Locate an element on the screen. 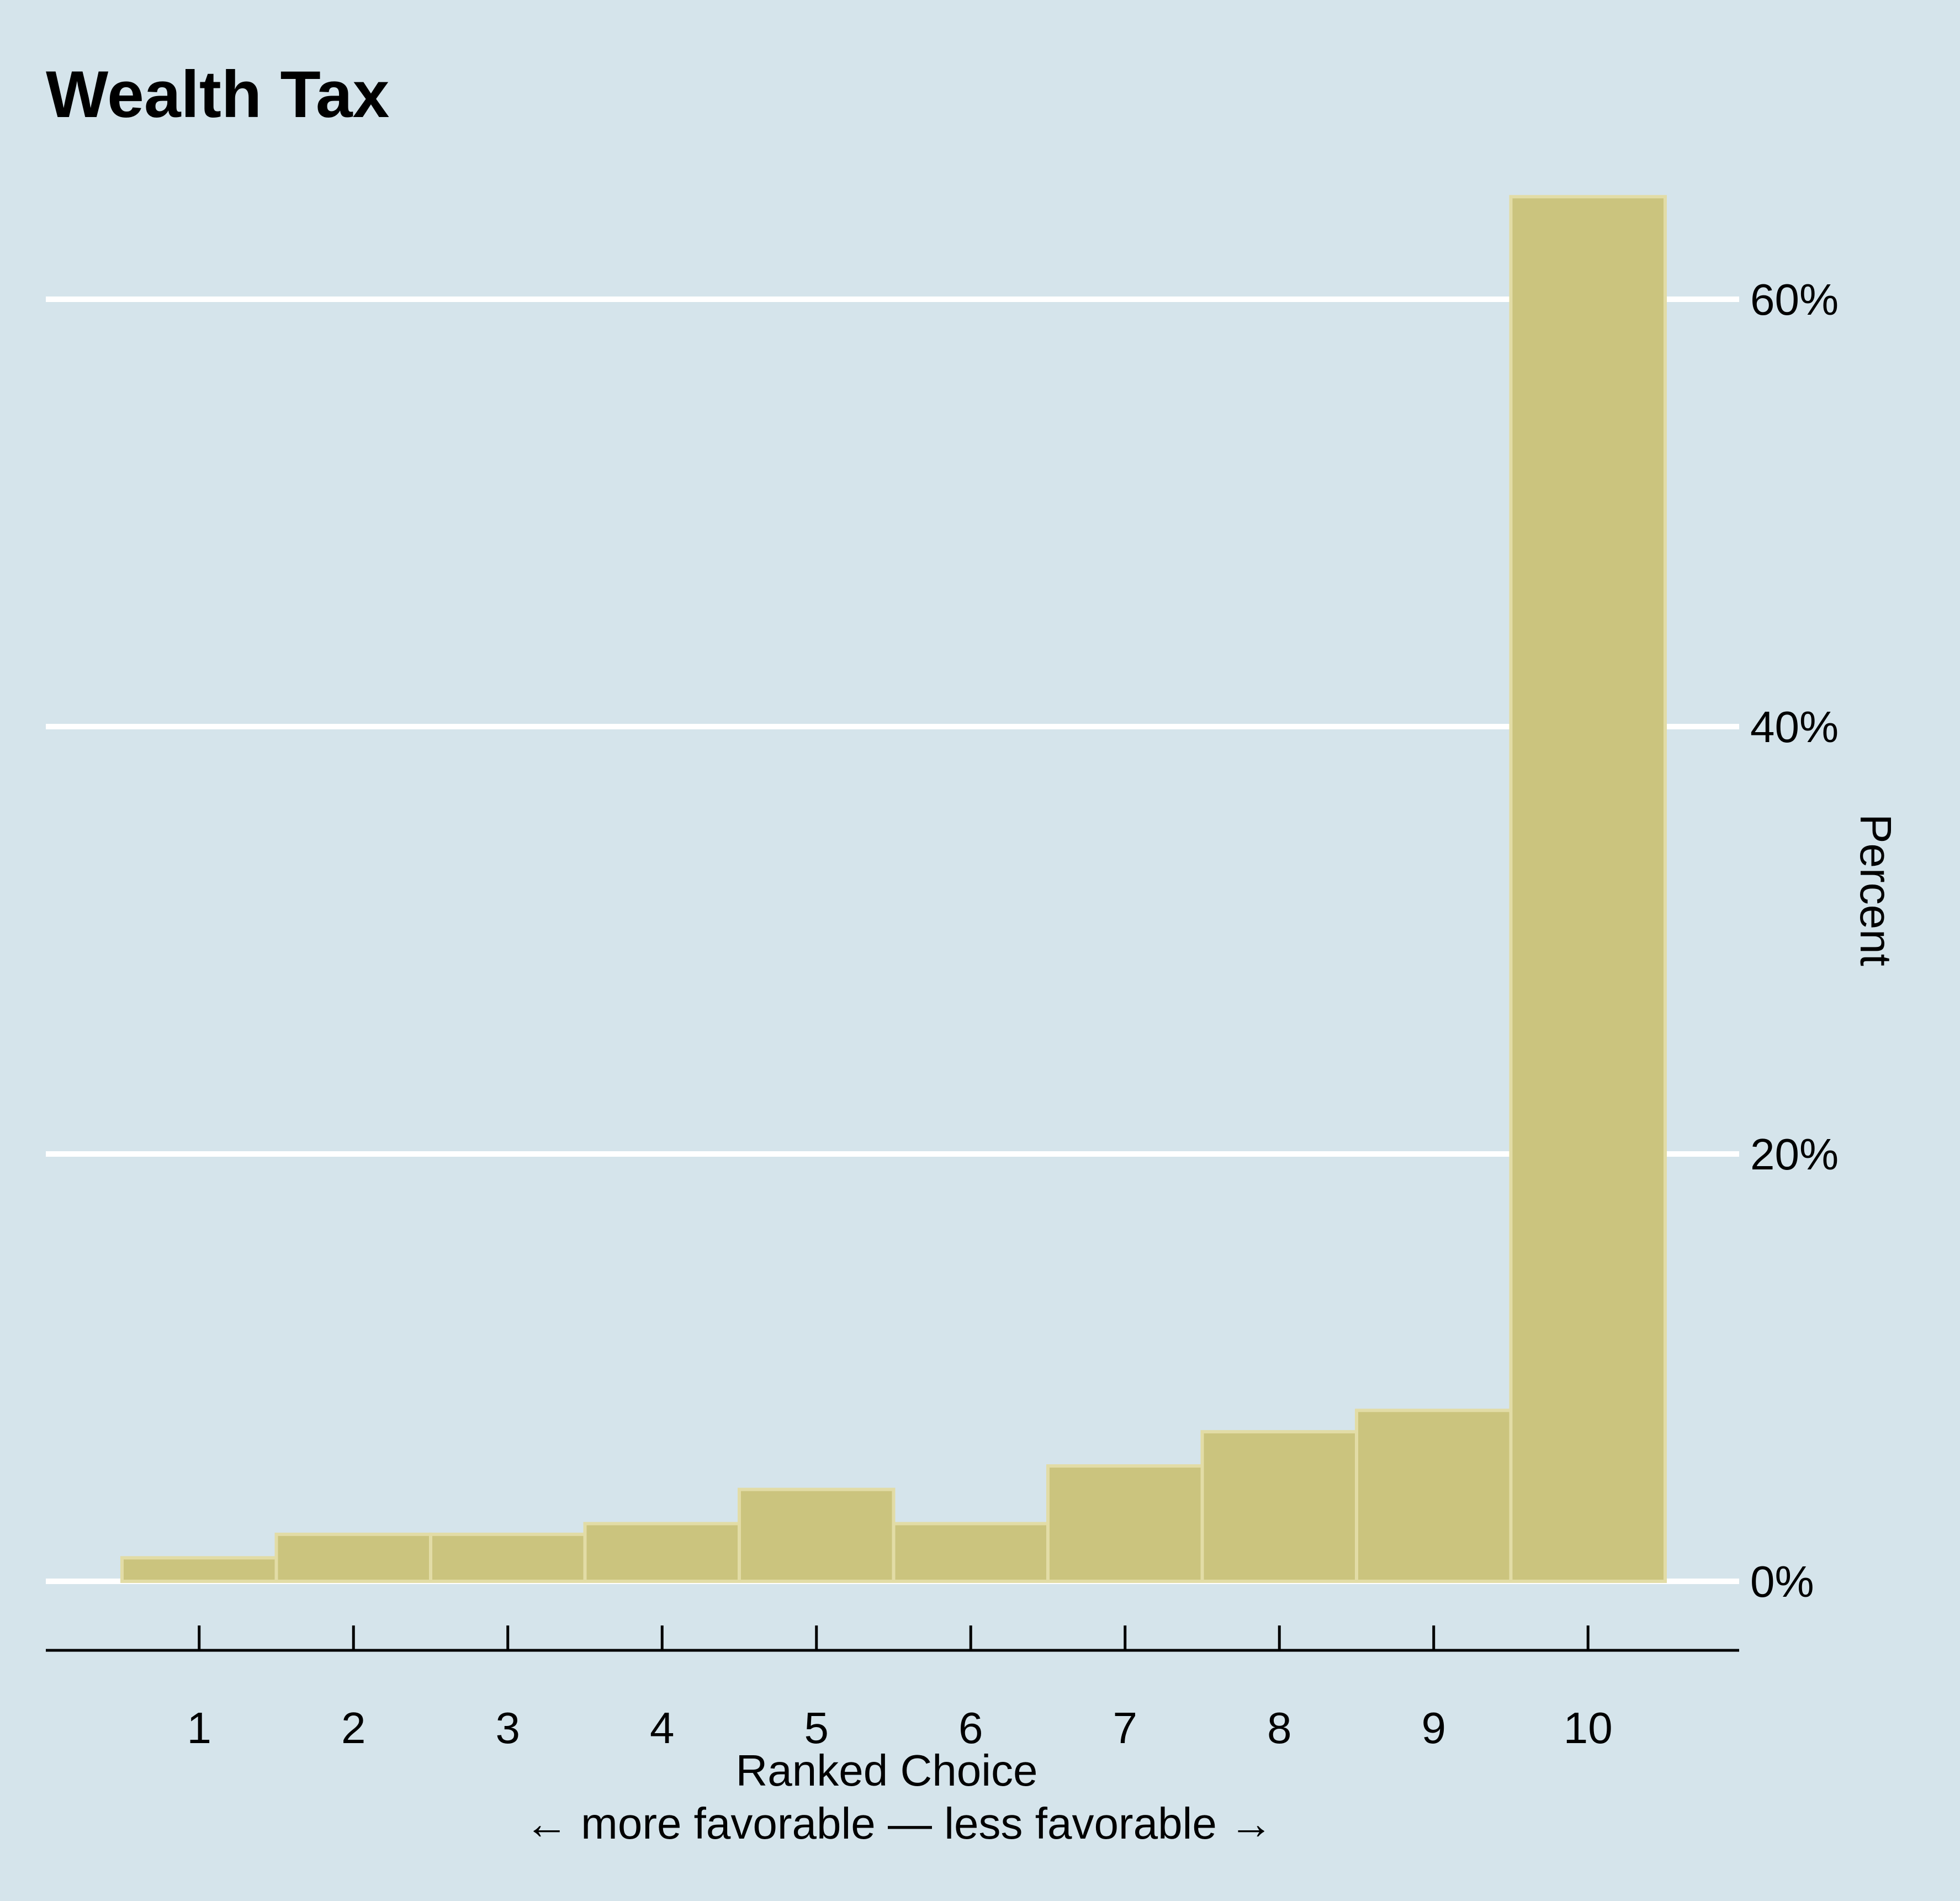  y-tick-label: 20% is located at coordinates (1794, 1154).